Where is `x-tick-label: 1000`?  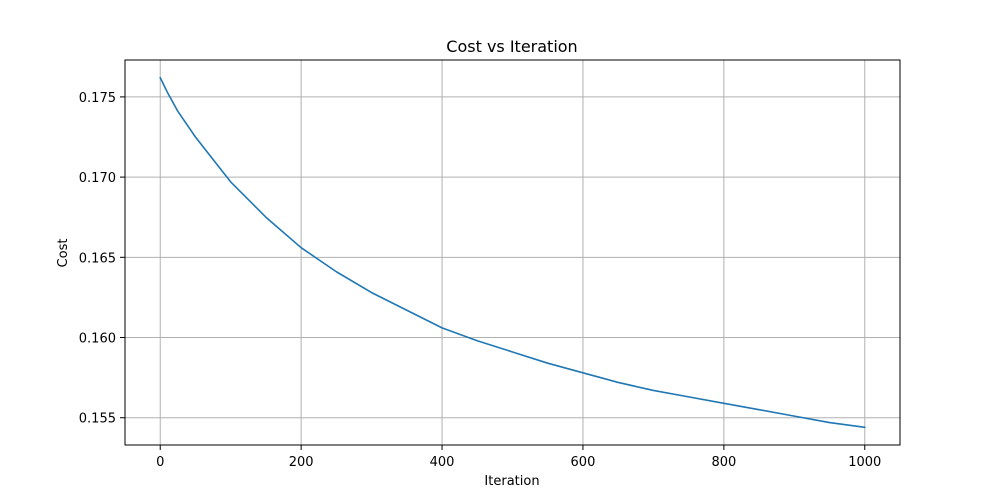
x-tick-label: 1000 is located at coordinates (864, 462).